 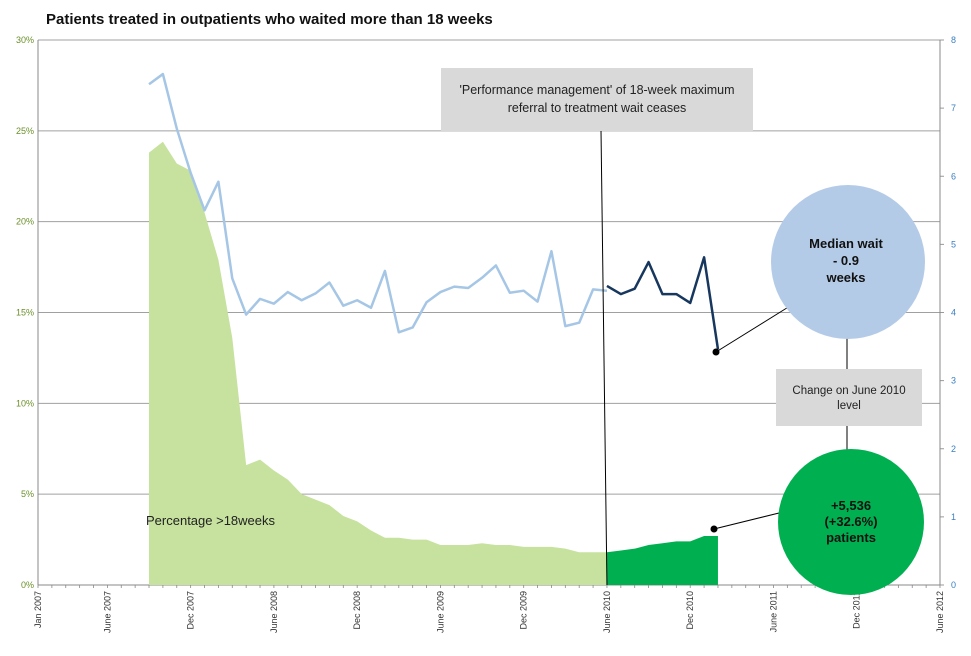 I want to click on change-callout-text: Change on June 2010, so click(x=848, y=391).